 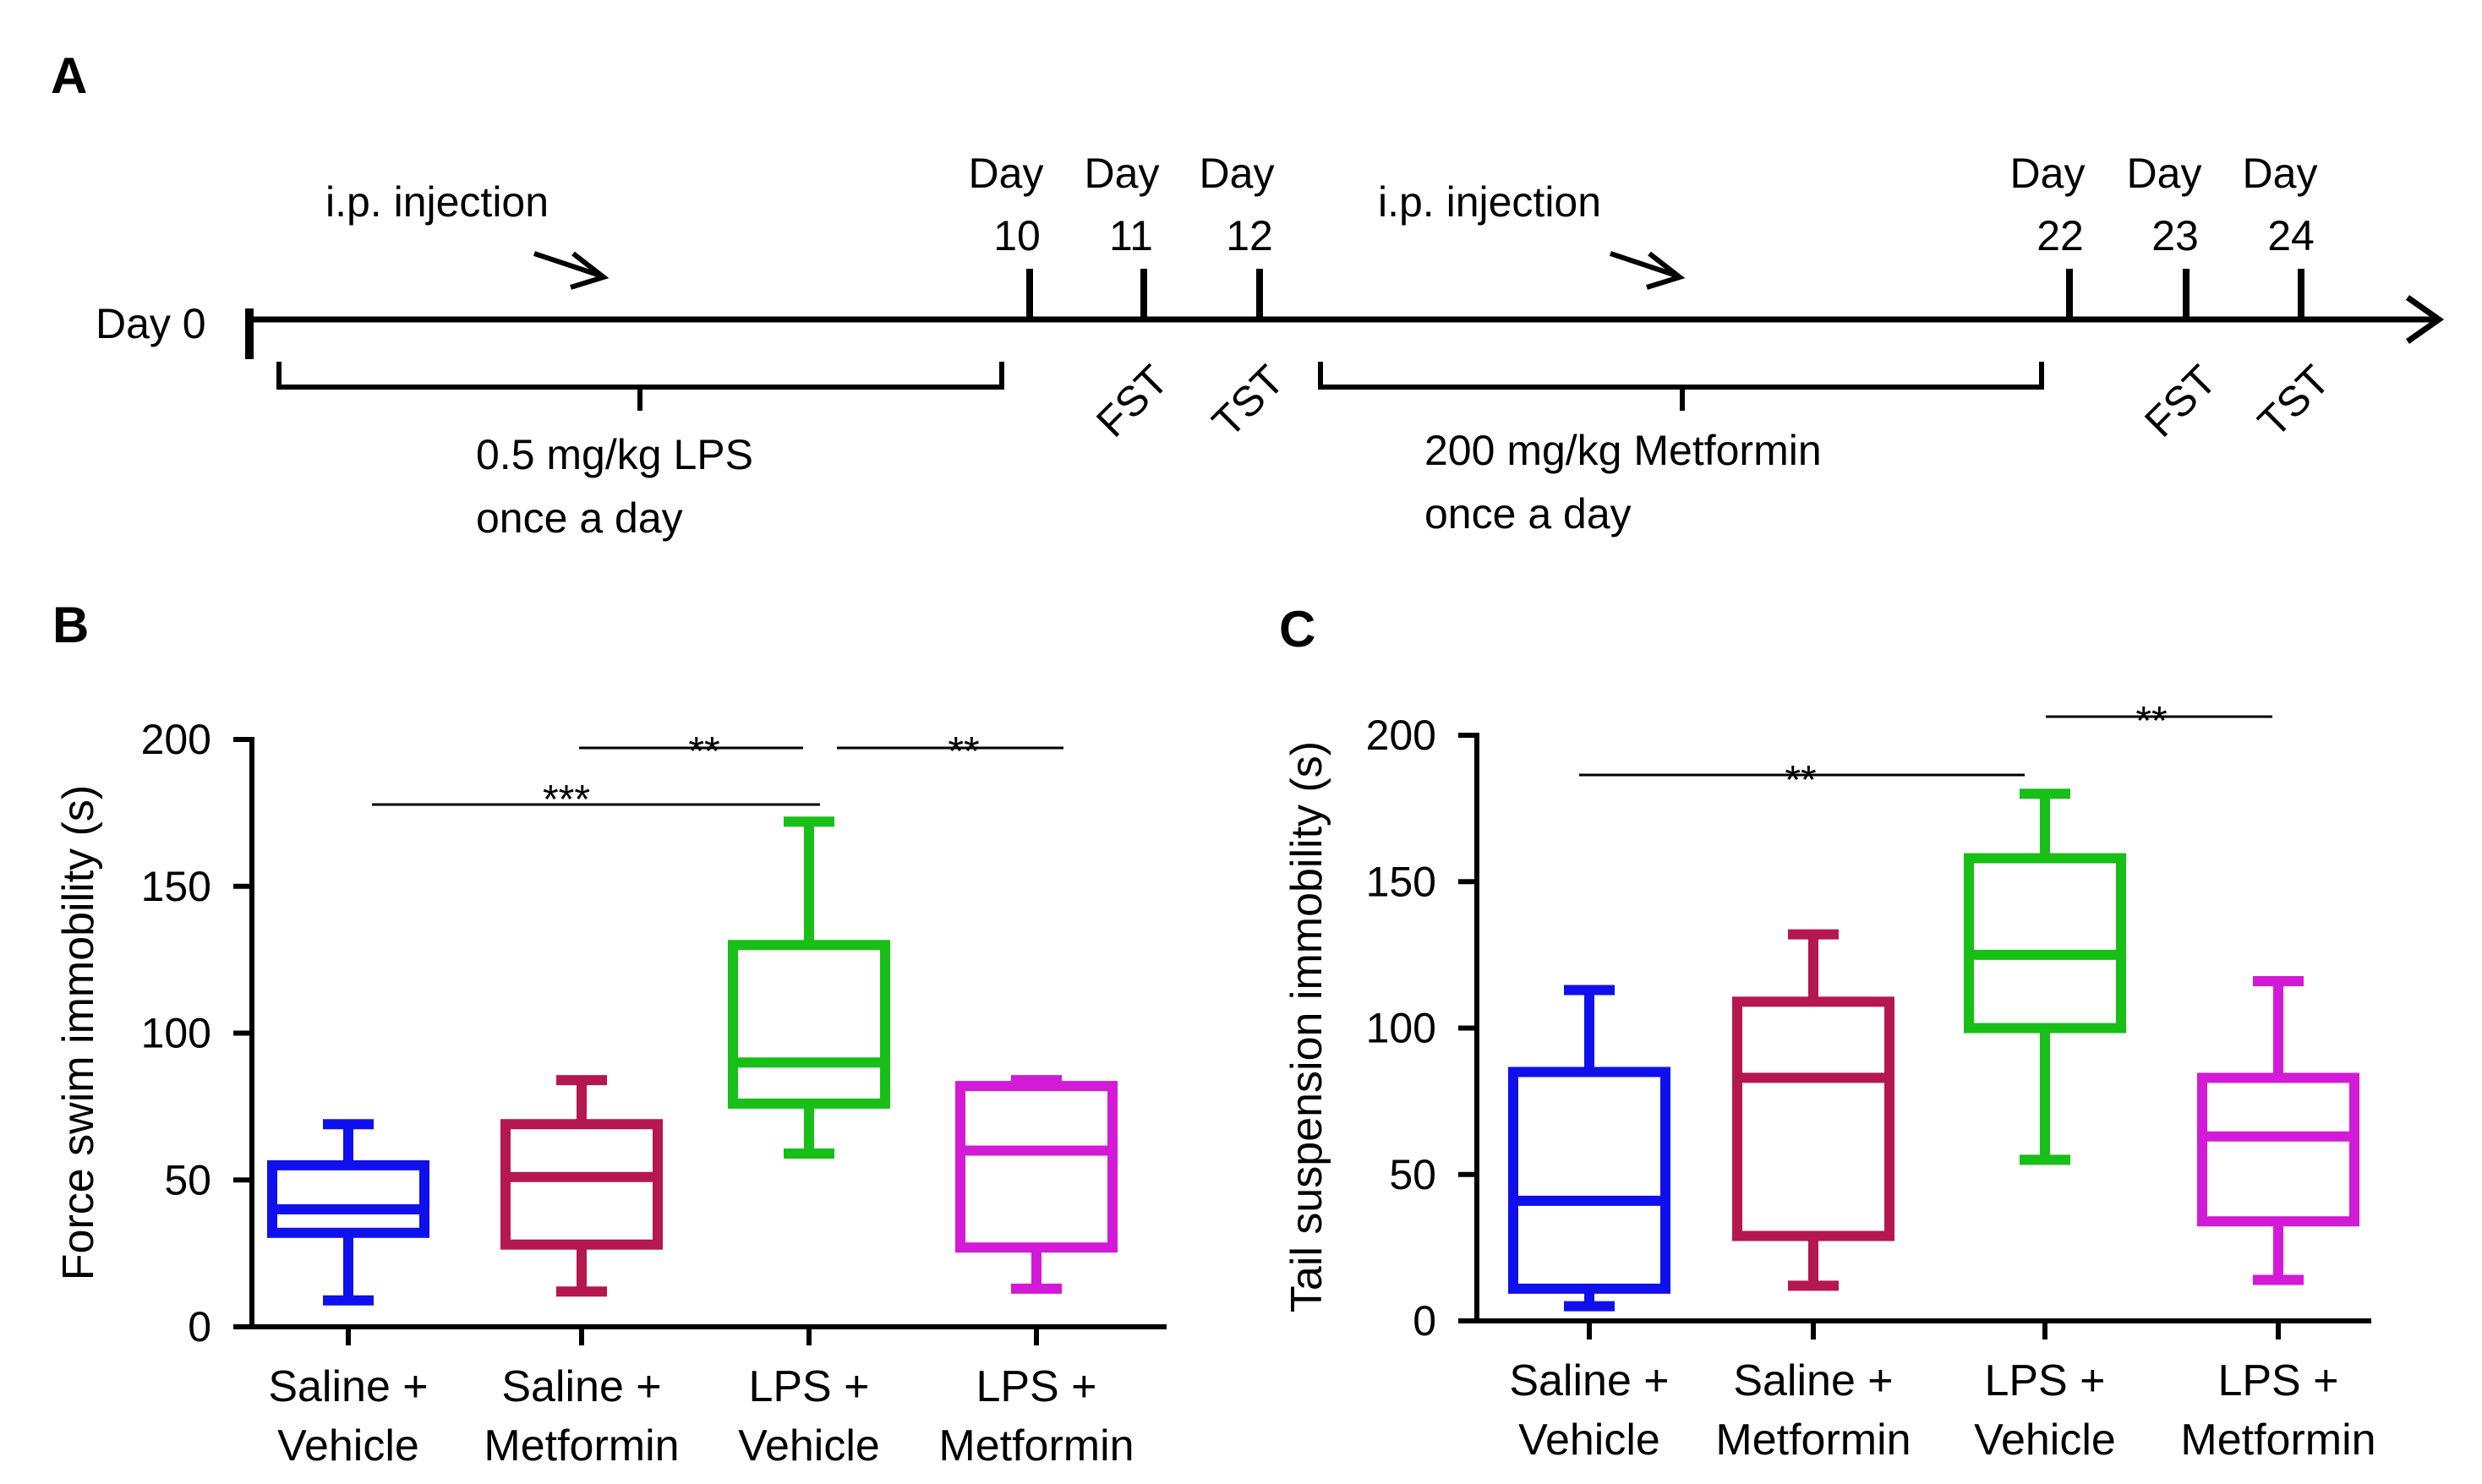 I want to click on injection-arrow-metformin, so click(x=1648, y=270).